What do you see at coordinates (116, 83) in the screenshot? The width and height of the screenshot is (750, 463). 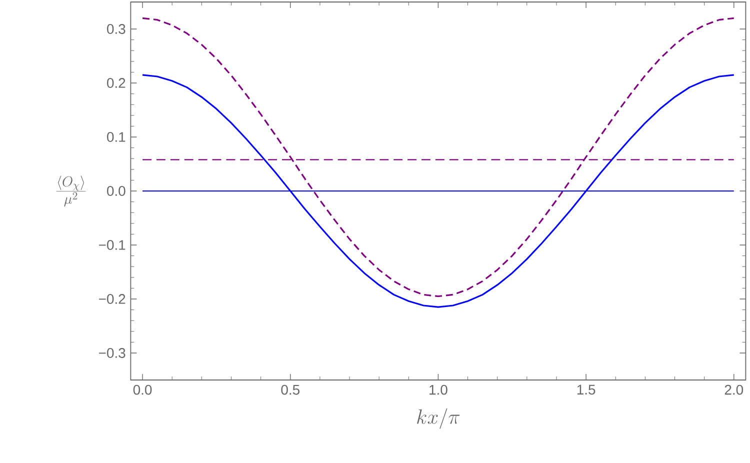 I see `y-tick-label: 0.2` at bounding box center [116, 83].